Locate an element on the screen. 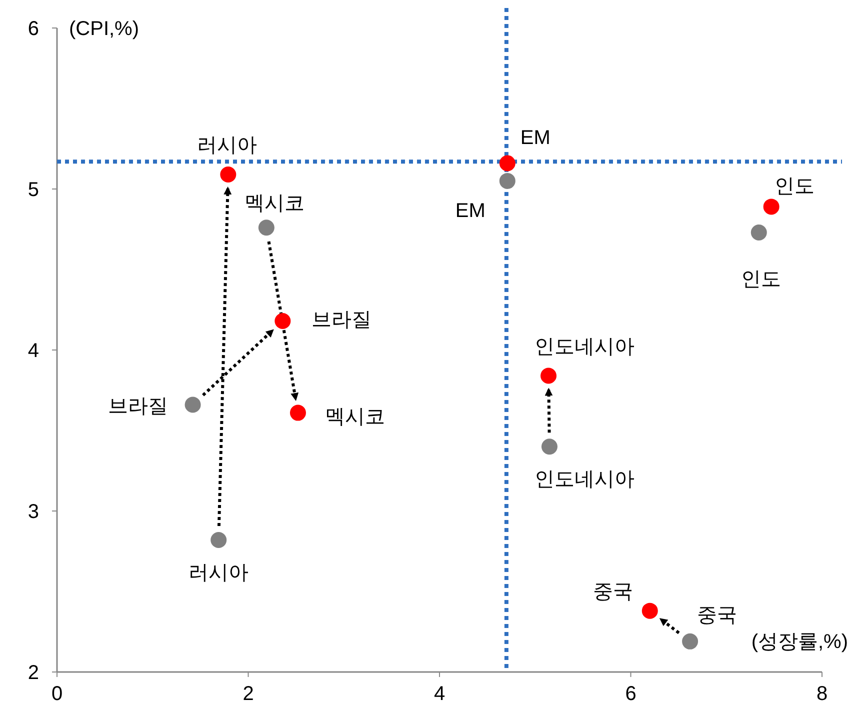 The width and height of the screenshot is (862, 710). x-tick-label: 8 is located at coordinates (822, 694).